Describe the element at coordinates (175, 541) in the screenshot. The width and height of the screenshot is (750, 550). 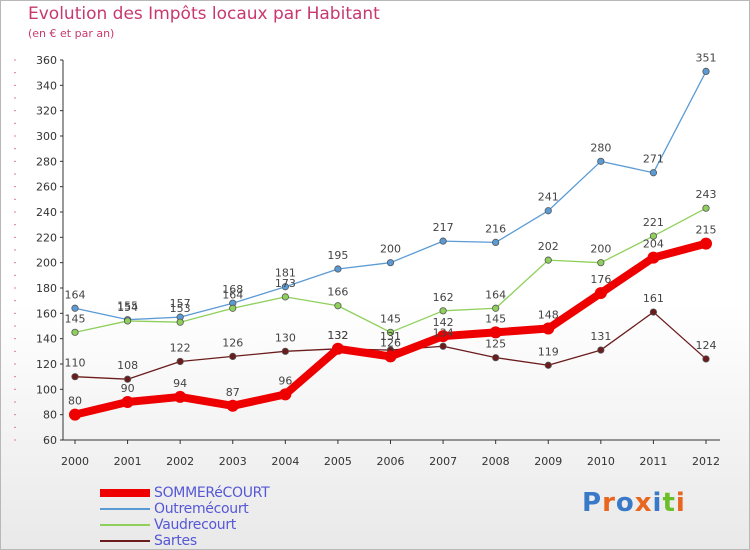
I see `legend-label-sartes: Sartes` at that location.